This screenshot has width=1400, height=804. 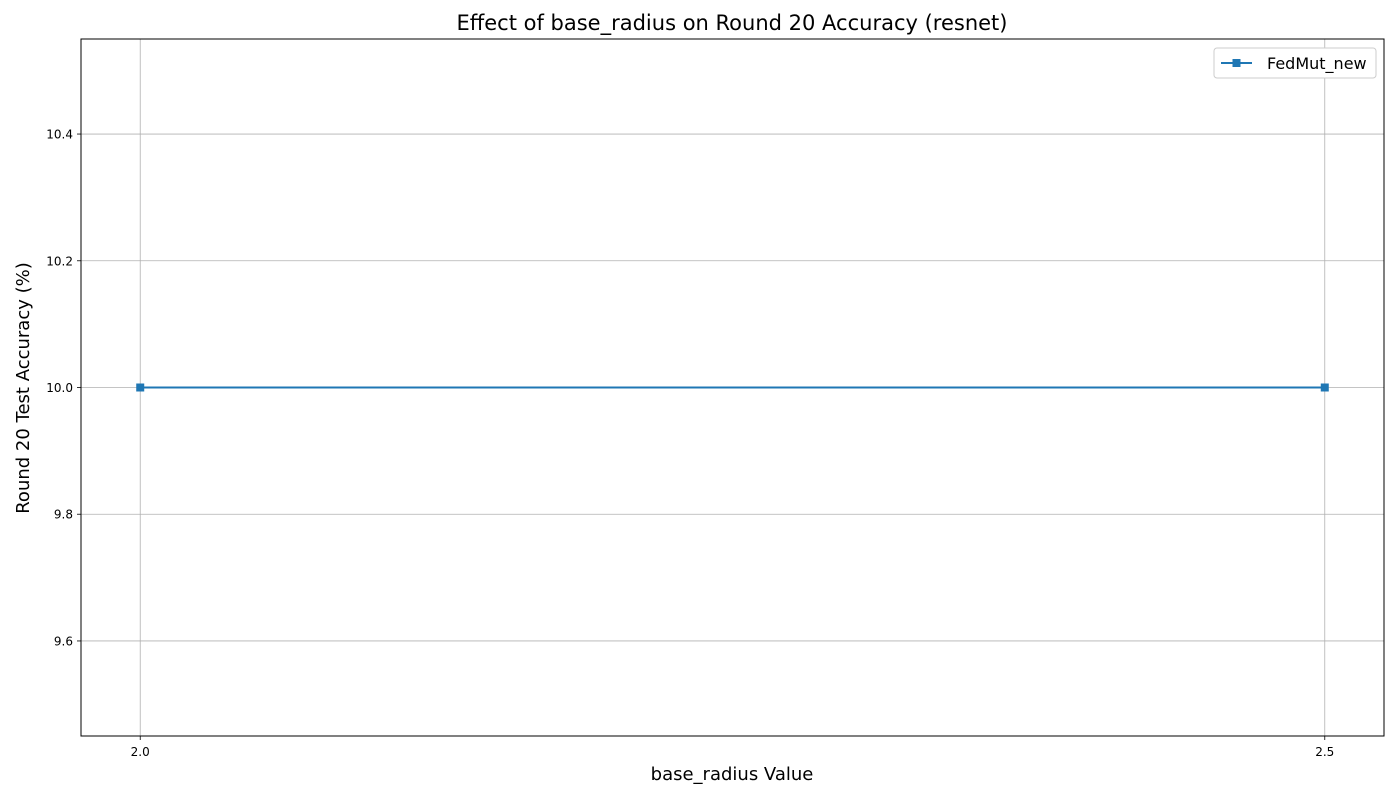 What do you see at coordinates (63, 641) in the screenshot?
I see `y-tick-label: 9.6` at bounding box center [63, 641].